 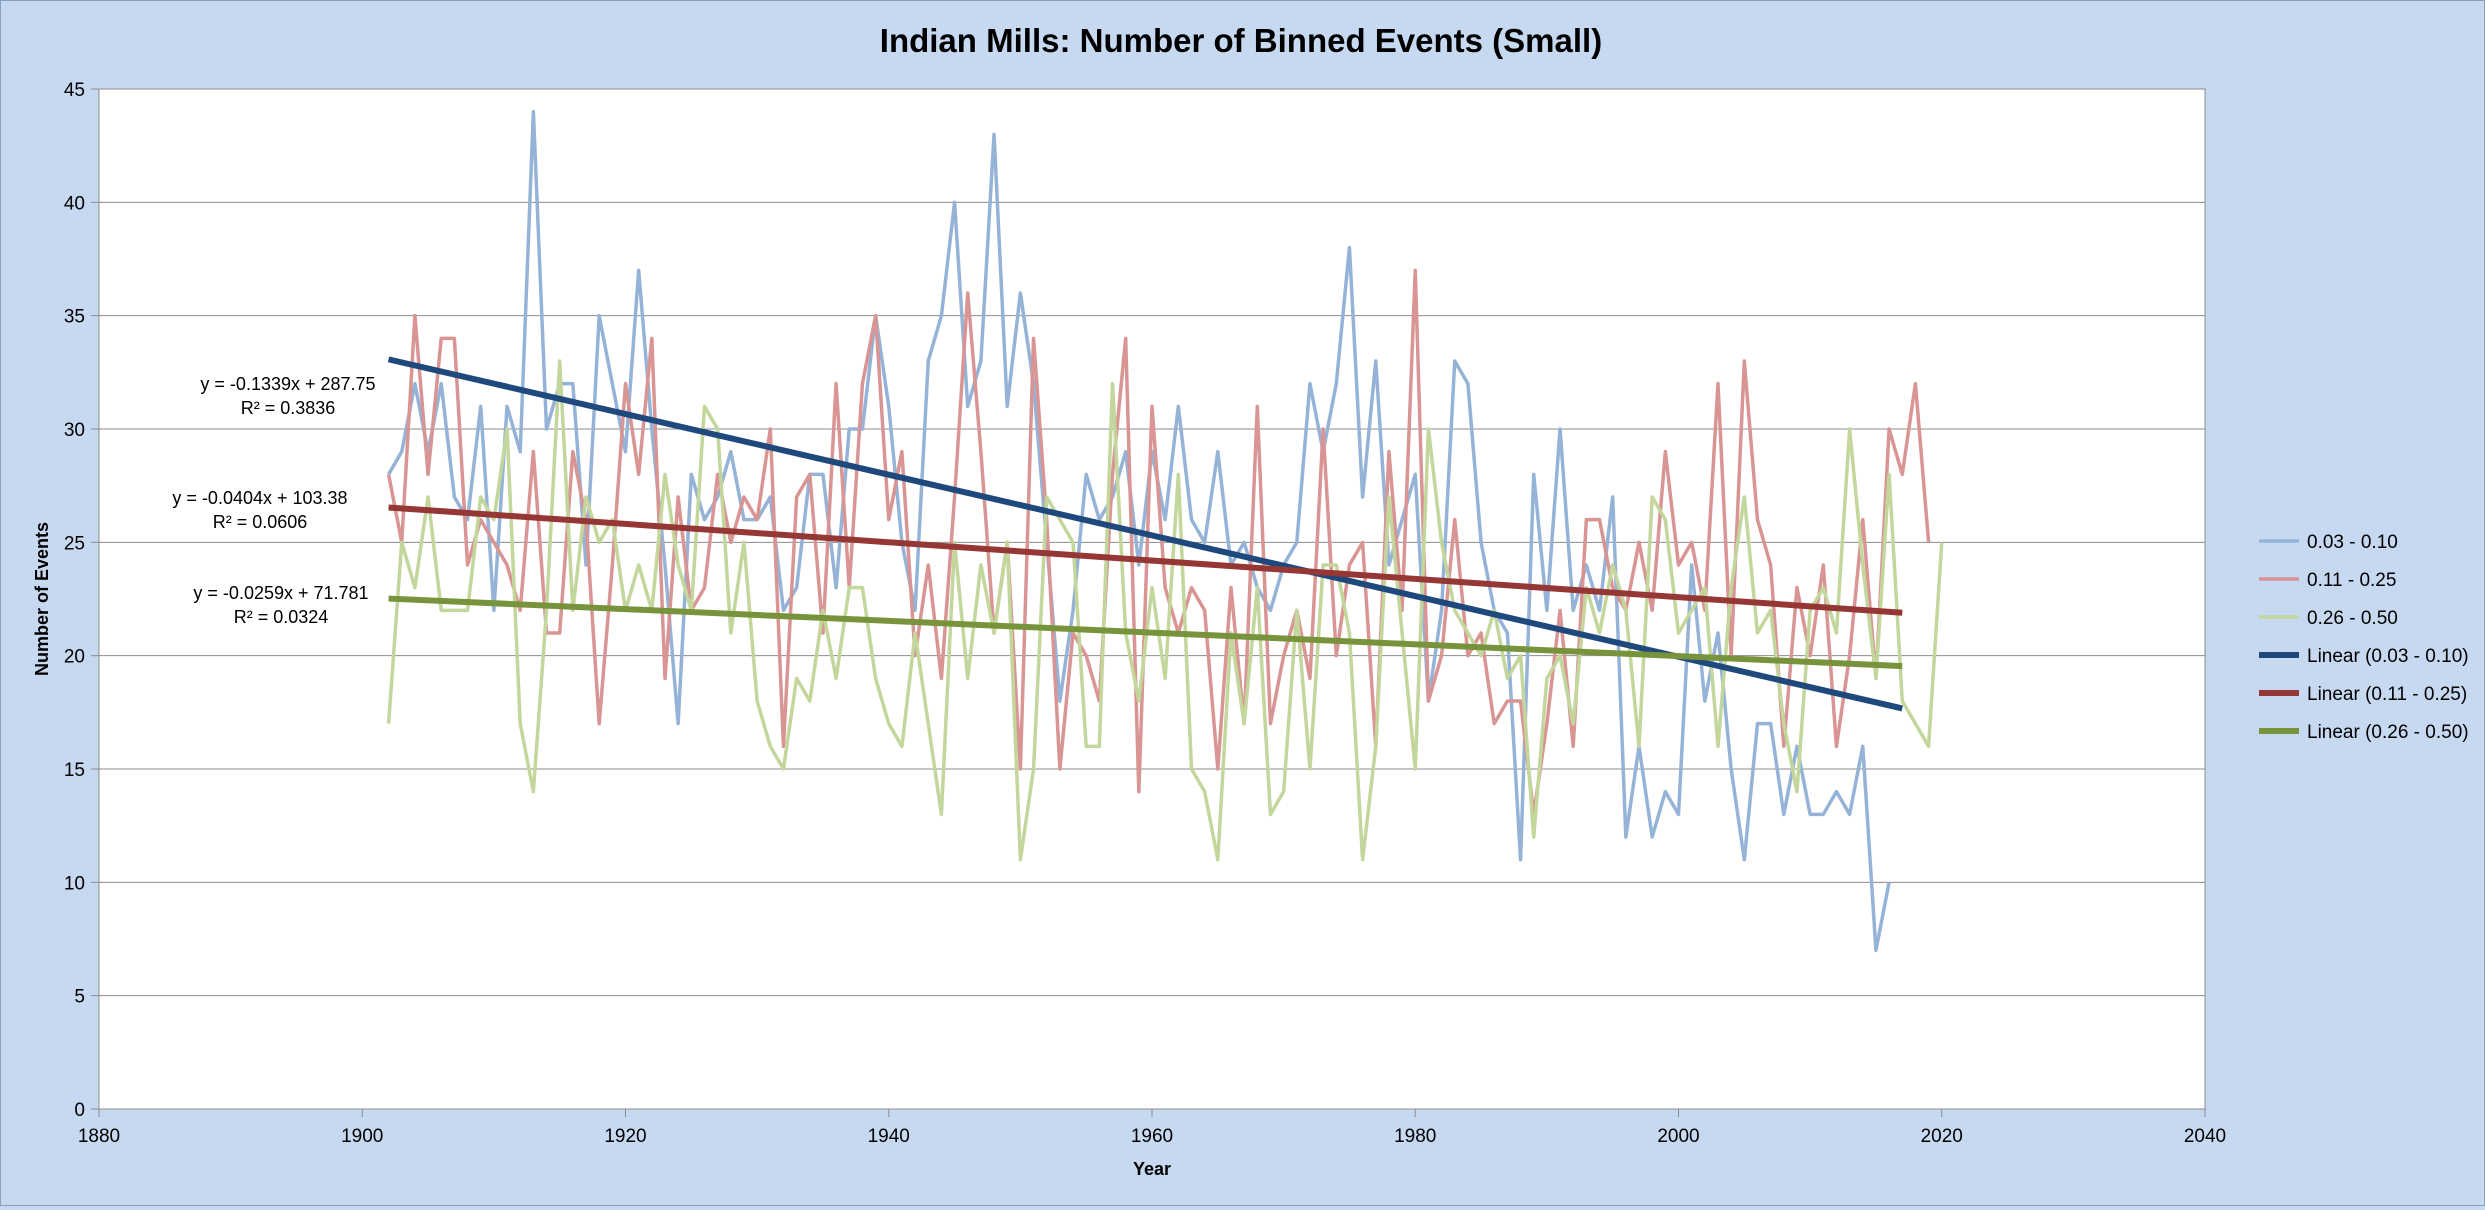 What do you see at coordinates (625, 1136) in the screenshot?
I see `x-tick-label: 1920` at bounding box center [625, 1136].